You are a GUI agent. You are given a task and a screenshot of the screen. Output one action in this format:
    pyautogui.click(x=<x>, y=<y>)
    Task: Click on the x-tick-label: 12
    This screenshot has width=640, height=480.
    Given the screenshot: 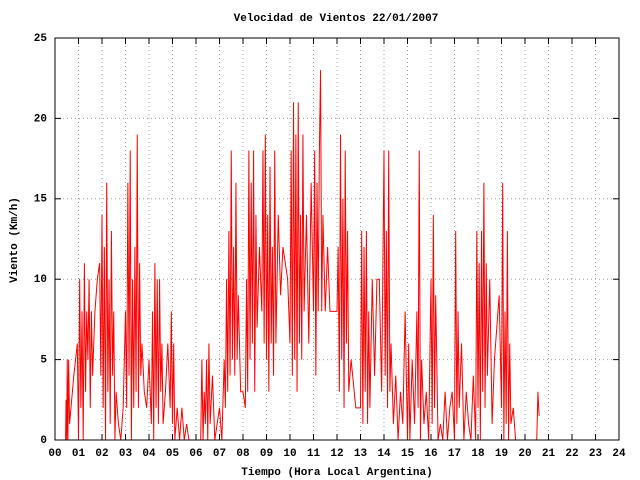 What is the action you would take?
    pyautogui.click(x=336, y=454)
    